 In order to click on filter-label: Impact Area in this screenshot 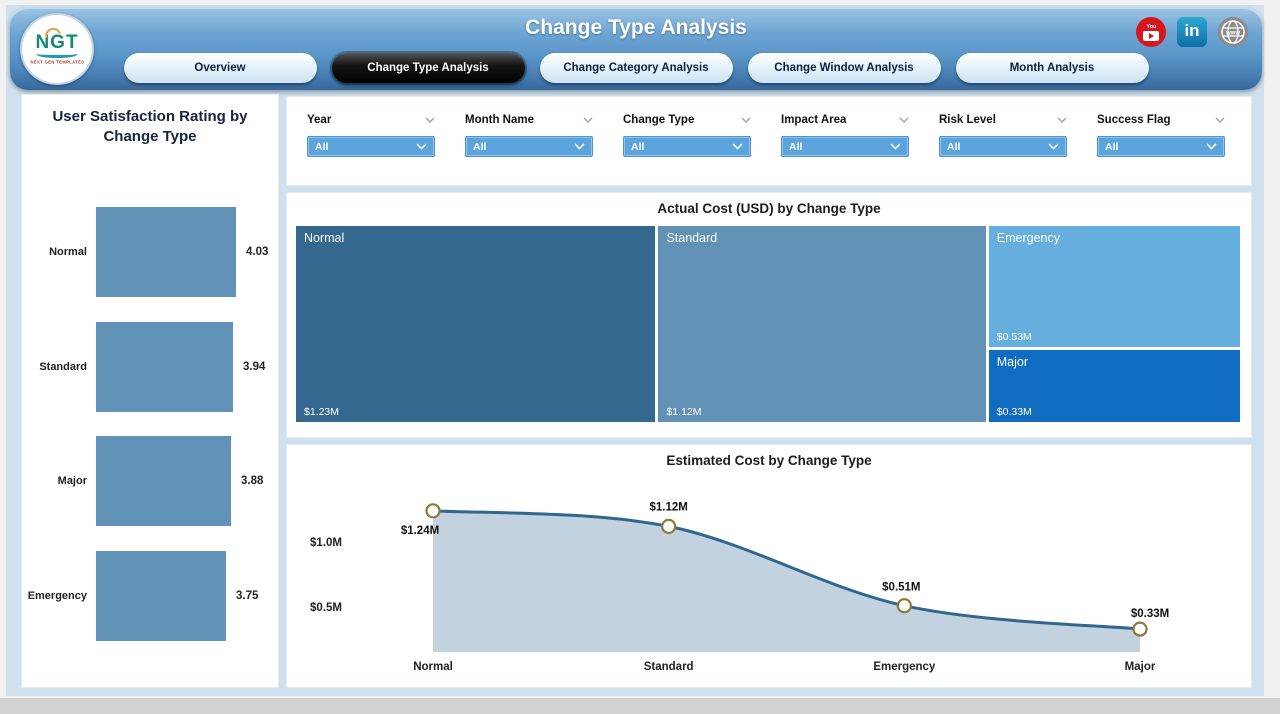, I will do `click(814, 120)`.